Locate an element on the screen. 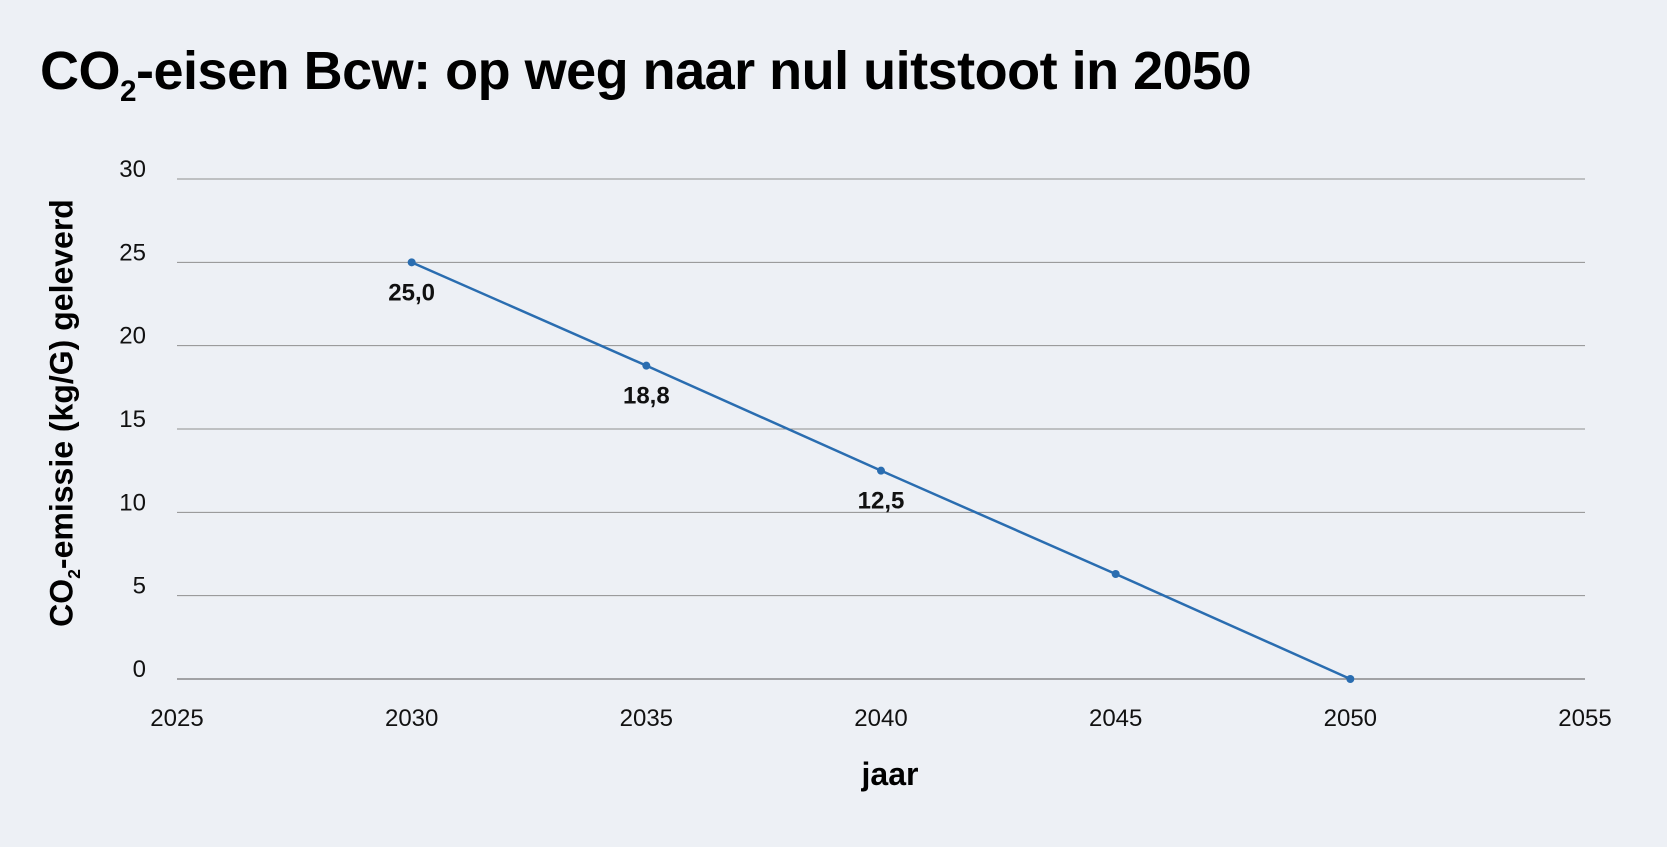  y-tick-label-10: 10 is located at coordinates (132, 502).